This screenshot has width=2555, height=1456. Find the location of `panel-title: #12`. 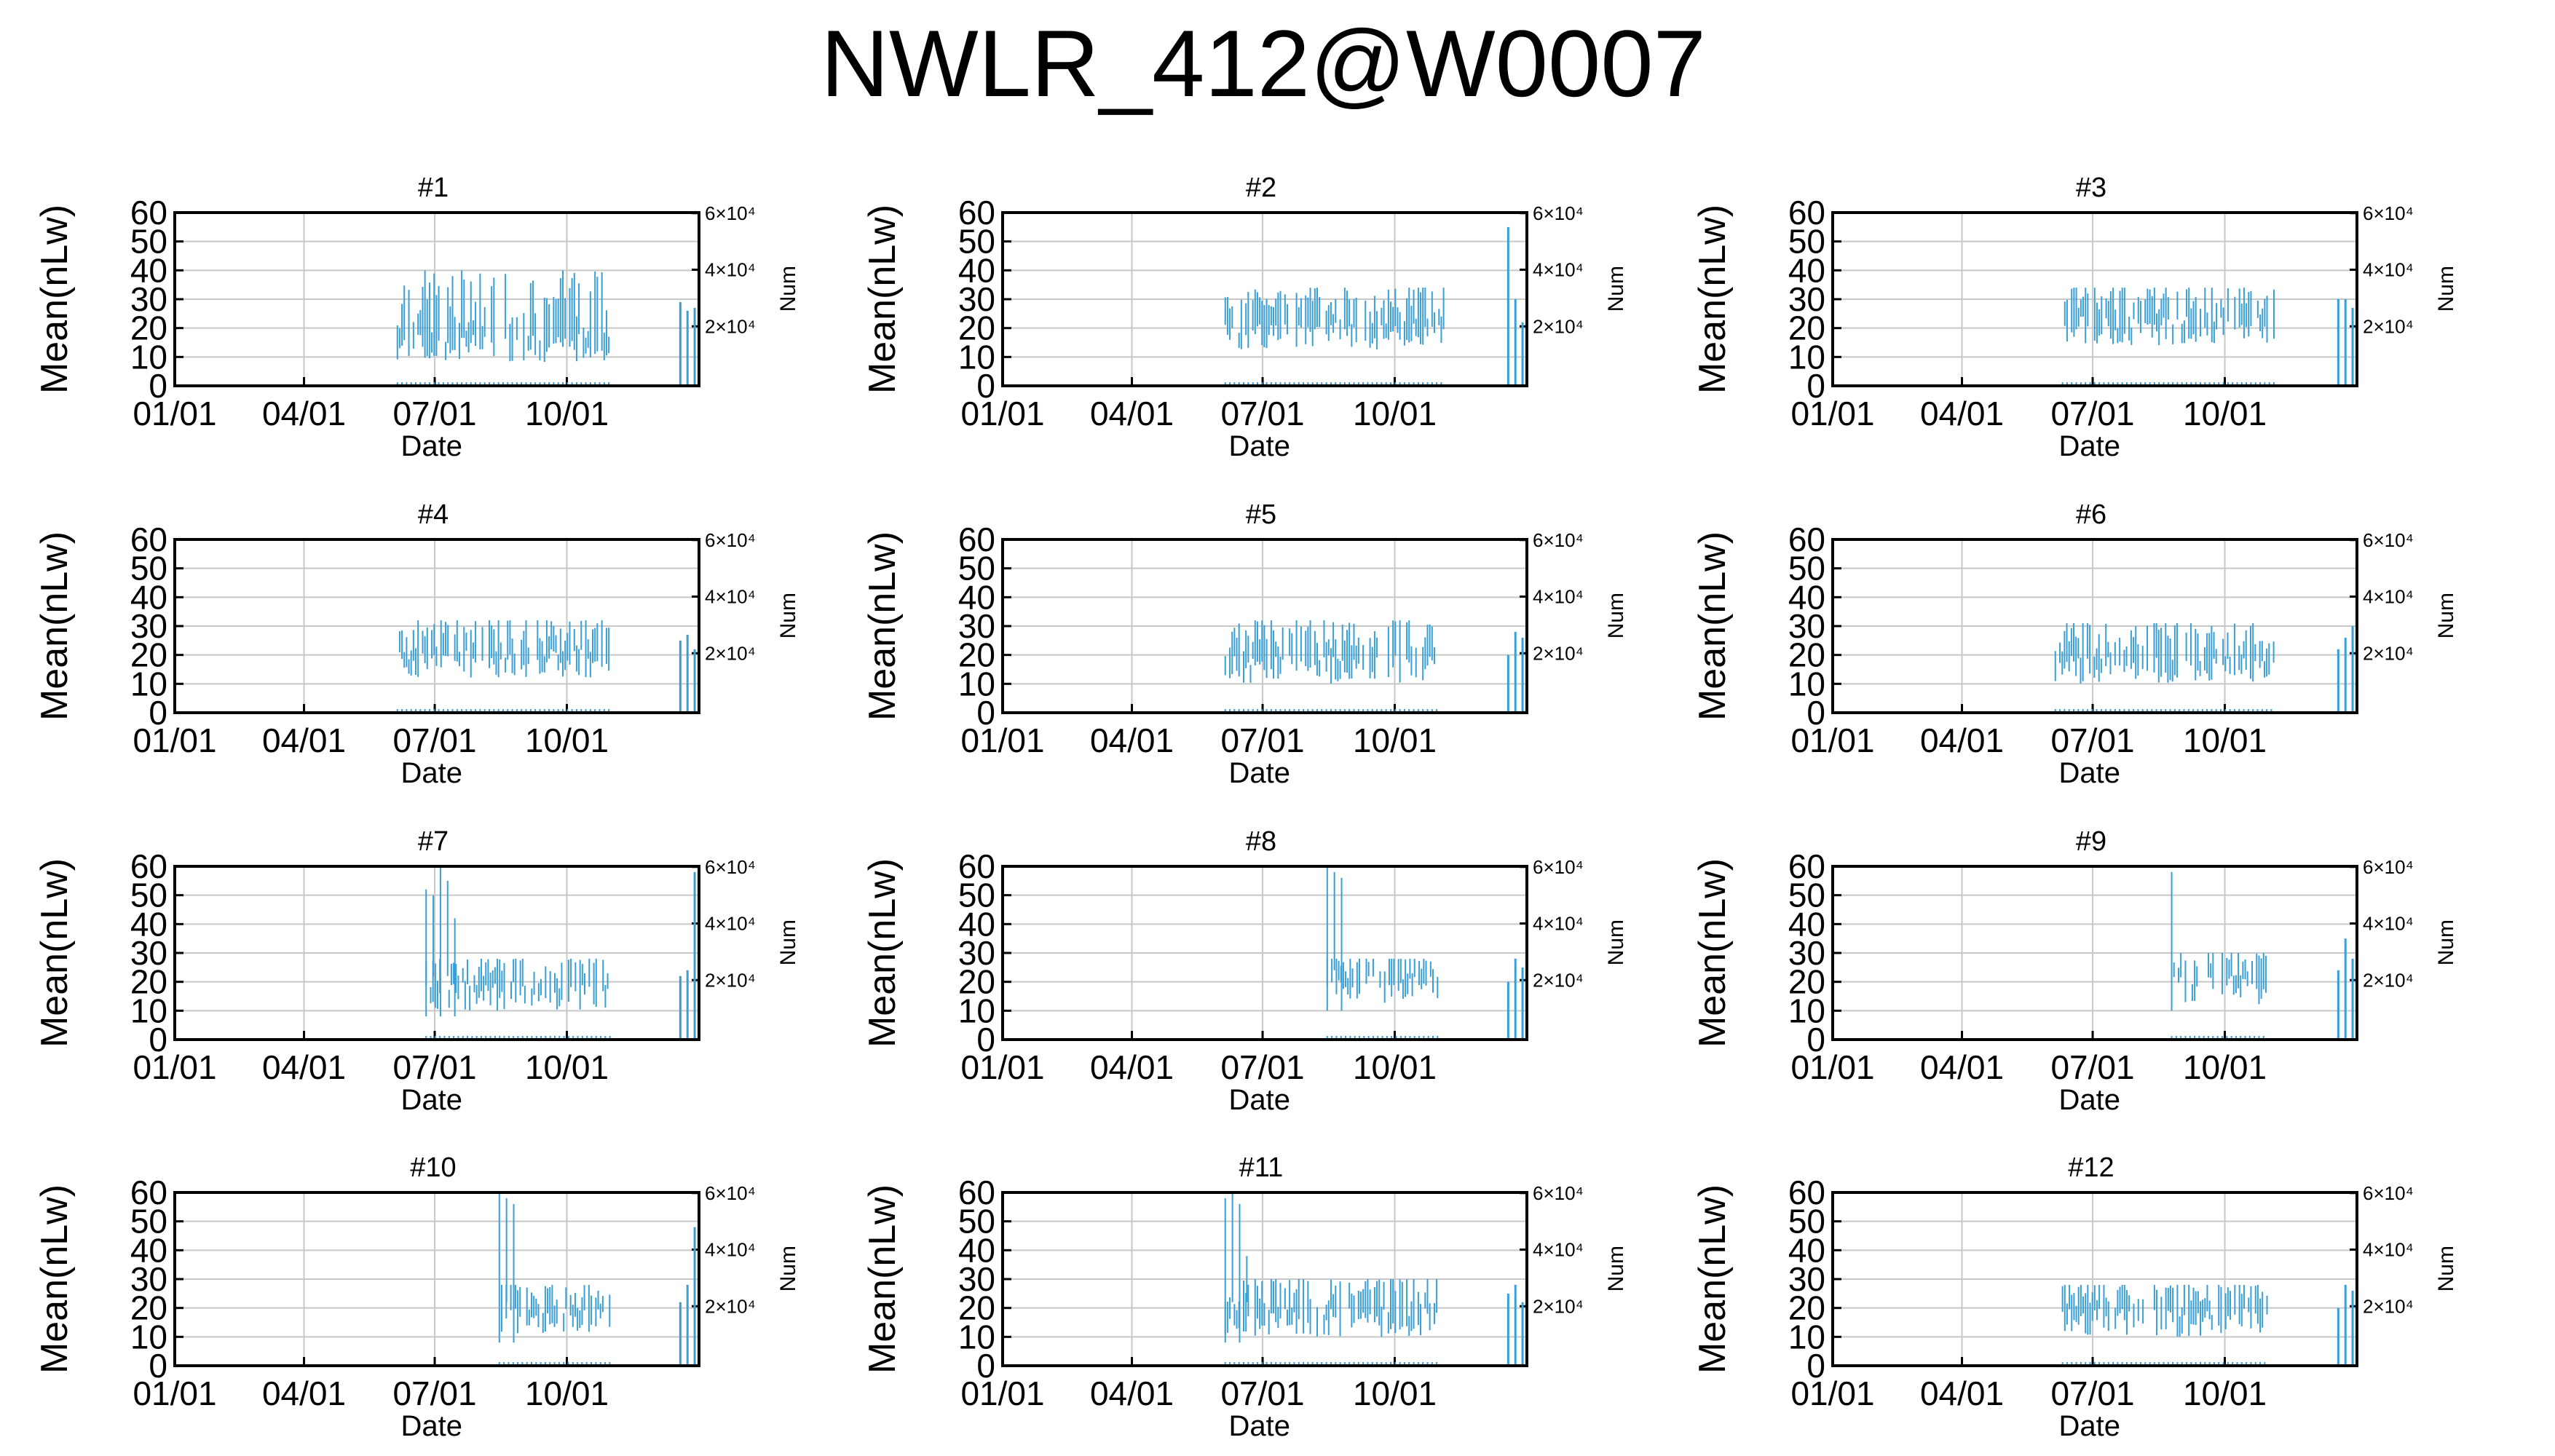

panel-title: #12 is located at coordinates (2091, 1167).